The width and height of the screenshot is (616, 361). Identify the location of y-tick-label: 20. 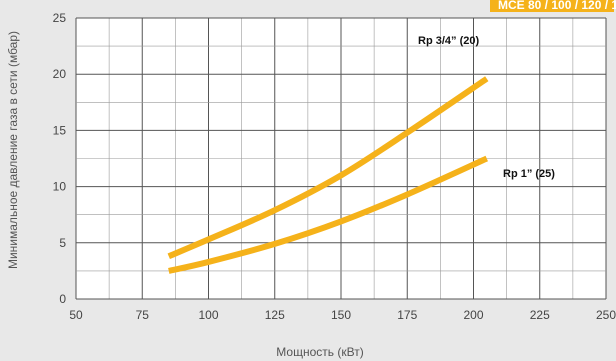
(60, 74).